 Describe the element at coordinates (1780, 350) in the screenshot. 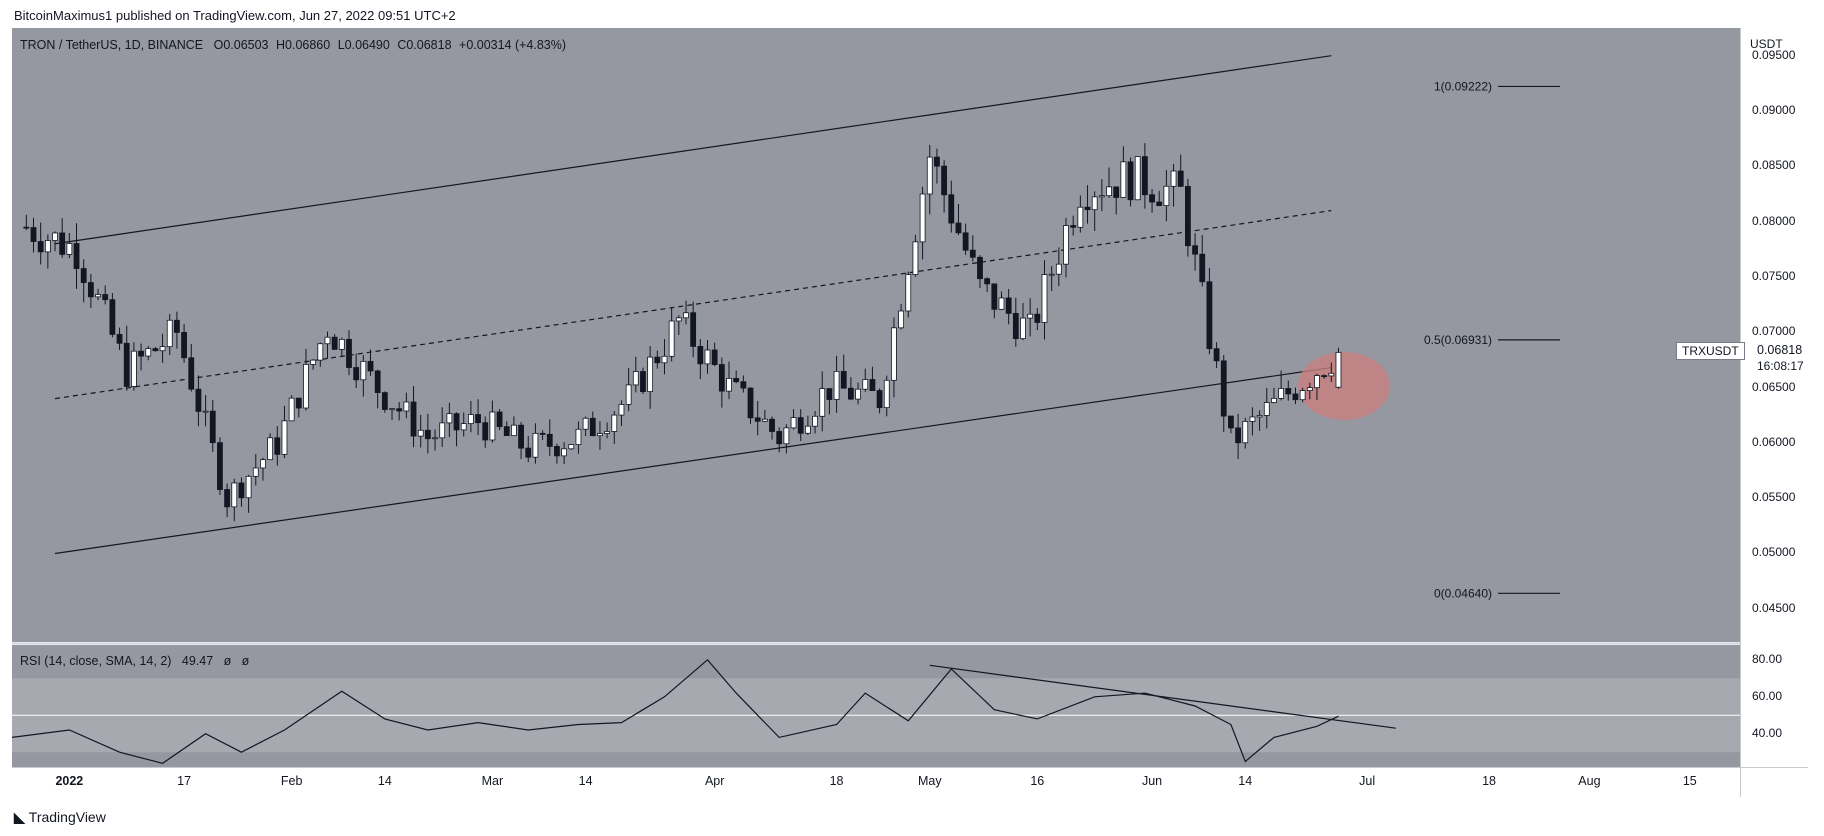

I see `last-price-value: 0.06818` at that location.